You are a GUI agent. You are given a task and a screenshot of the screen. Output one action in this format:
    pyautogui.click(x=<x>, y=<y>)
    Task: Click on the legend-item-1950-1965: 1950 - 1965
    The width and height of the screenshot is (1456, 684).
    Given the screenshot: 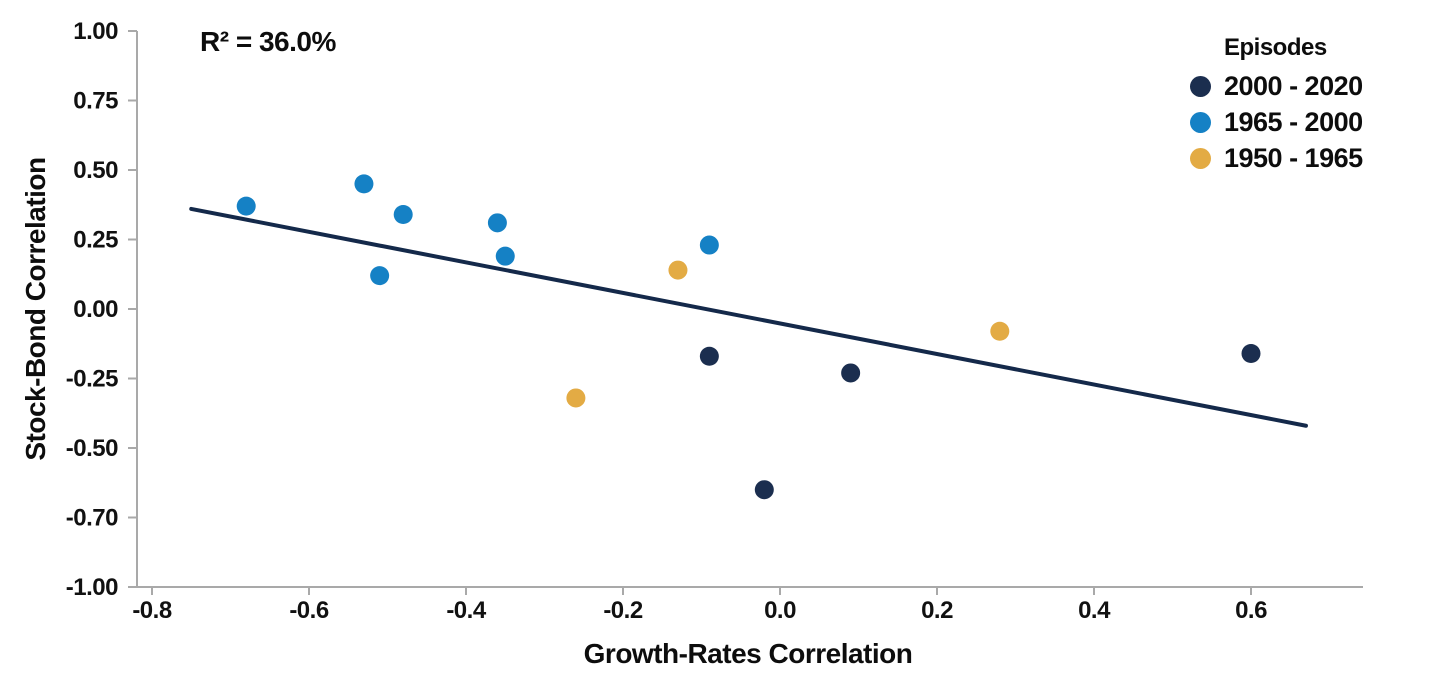 What is the action you would take?
    pyautogui.click(x=1276, y=158)
    